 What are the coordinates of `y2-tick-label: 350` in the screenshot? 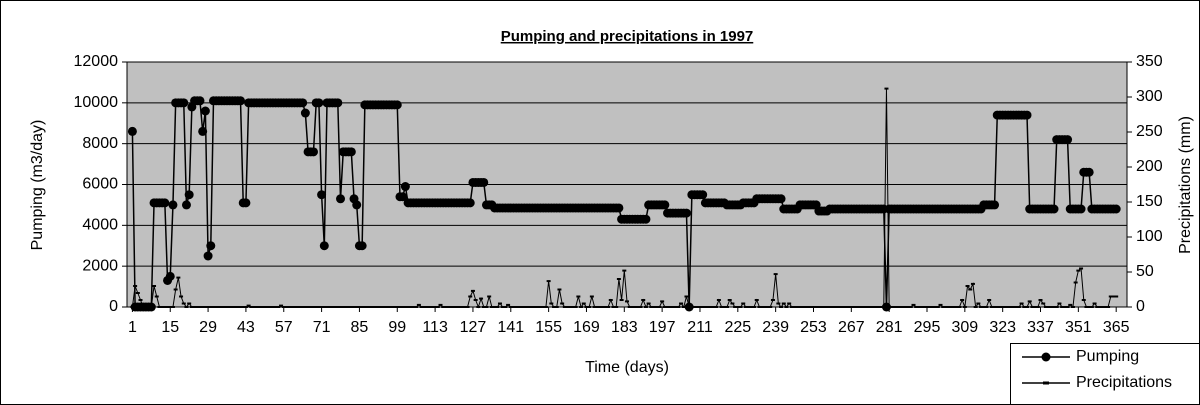 It's located at (1149, 61).